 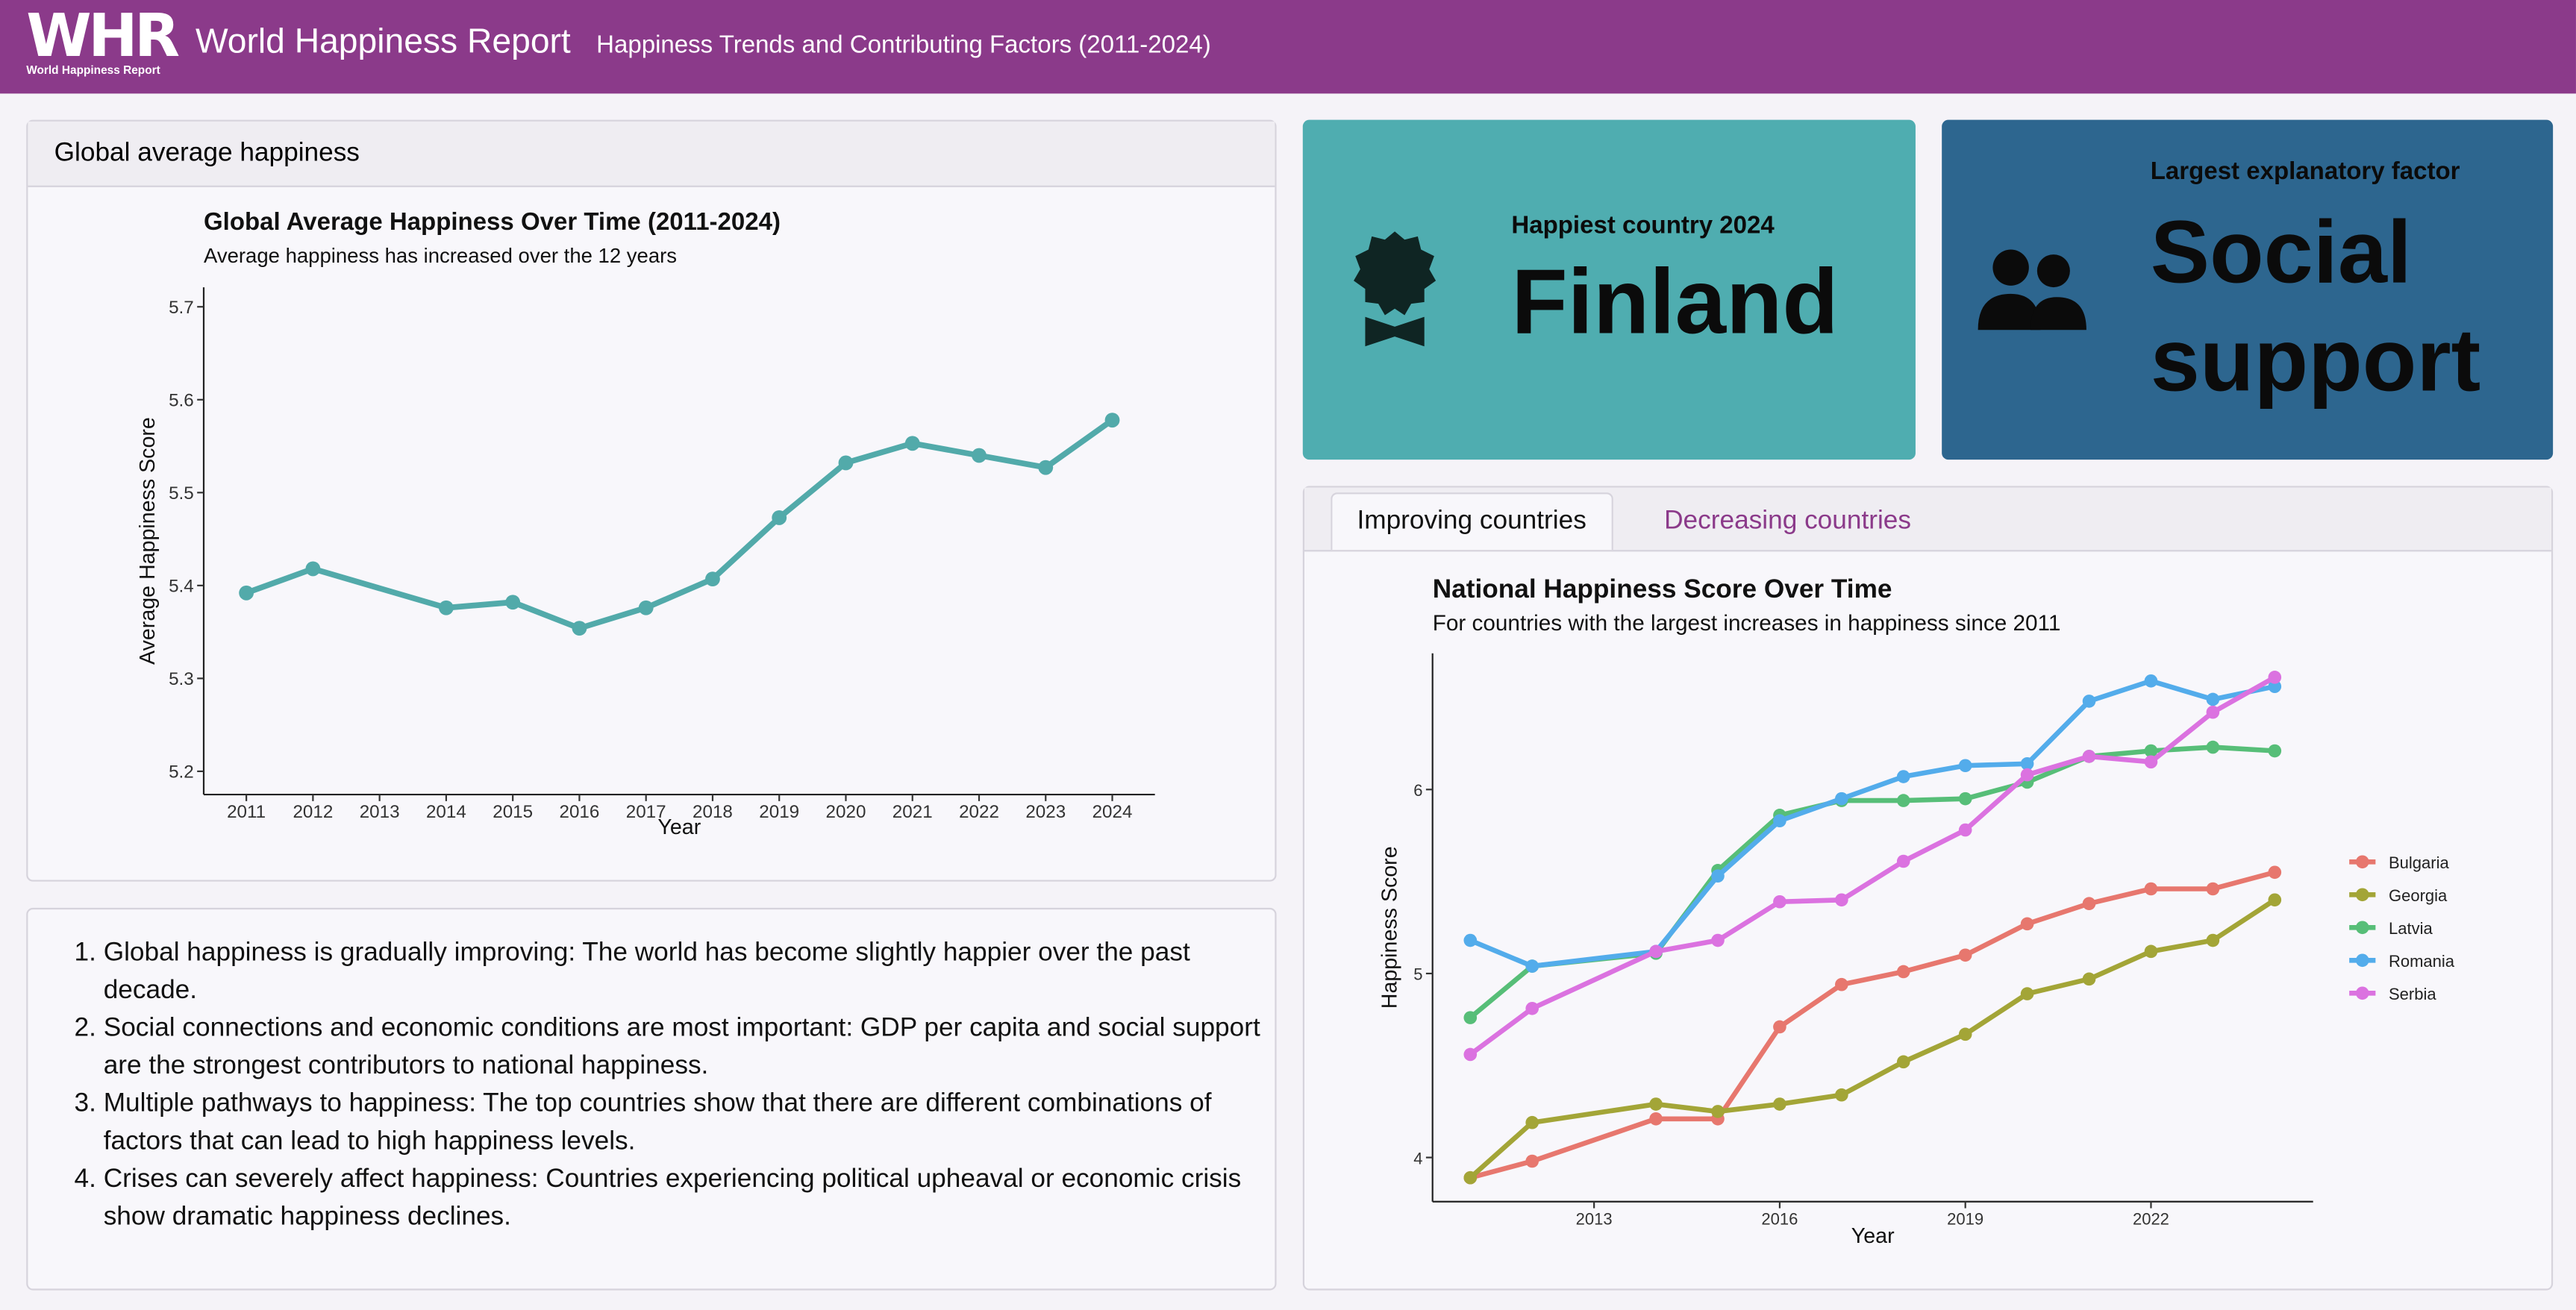 What do you see at coordinates (979, 812) in the screenshot?
I see `x-tick-label: 2022` at bounding box center [979, 812].